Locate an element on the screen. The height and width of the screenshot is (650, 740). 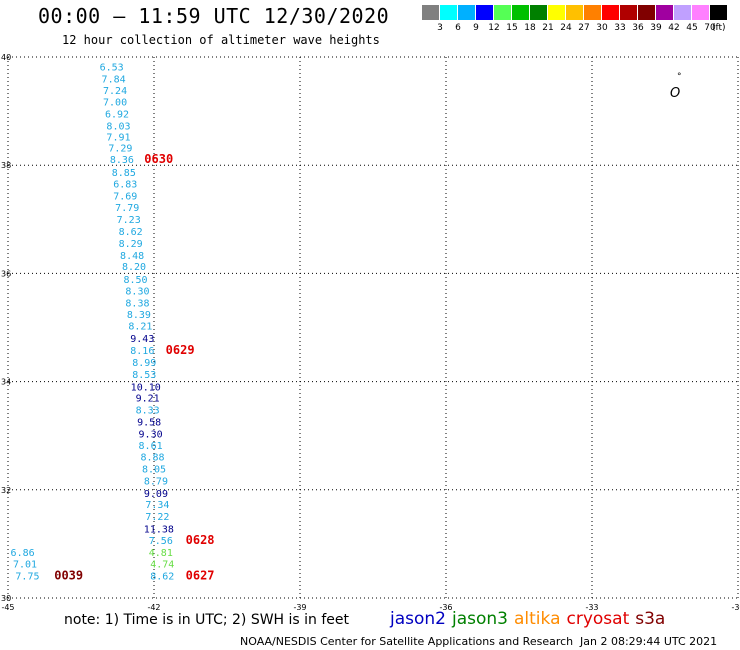
swh-value: 9.43 is located at coordinates (142, 339).